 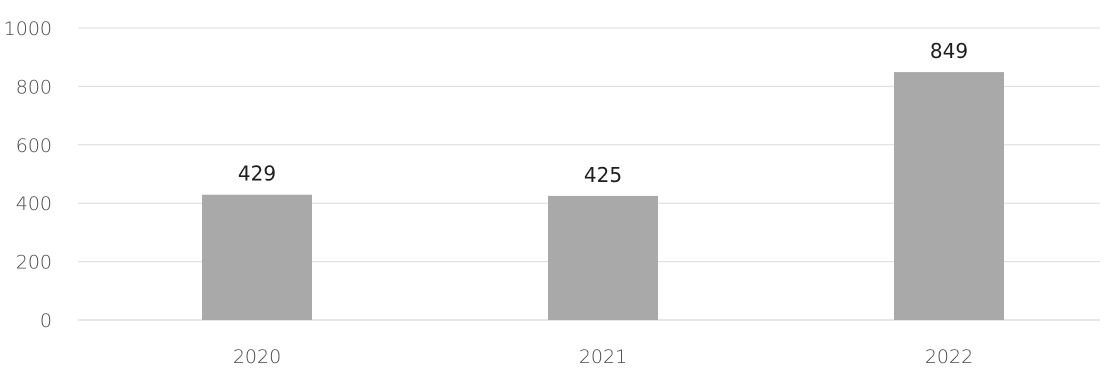 What do you see at coordinates (603, 357) in the screenshot?
I see `x-tick-label-2021: 2021` at bounding box center [603, 357].